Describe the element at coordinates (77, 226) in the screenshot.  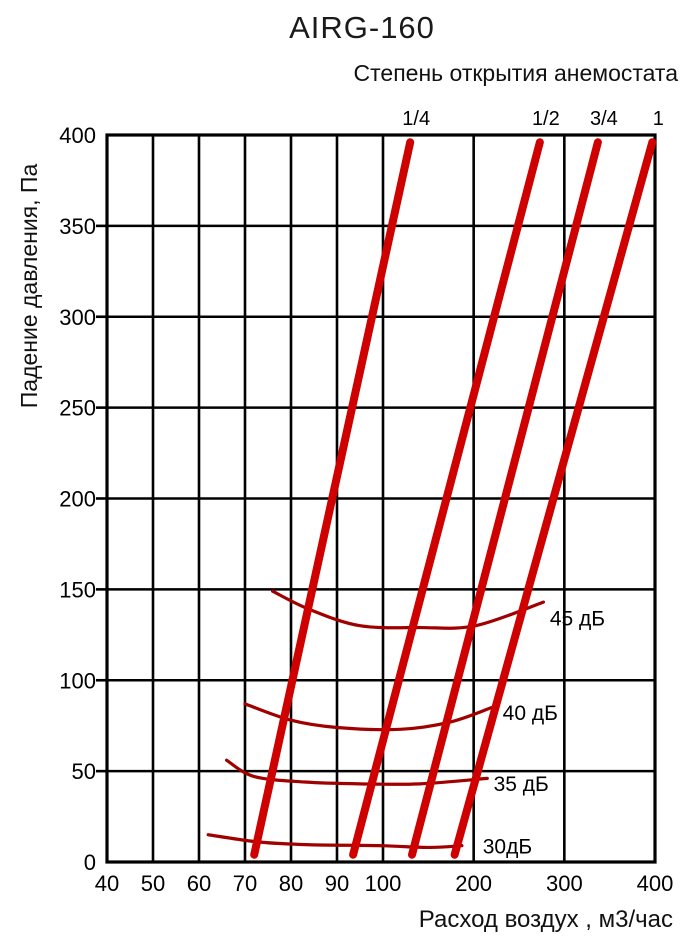
I see `y-tick-label: 350` at that location.